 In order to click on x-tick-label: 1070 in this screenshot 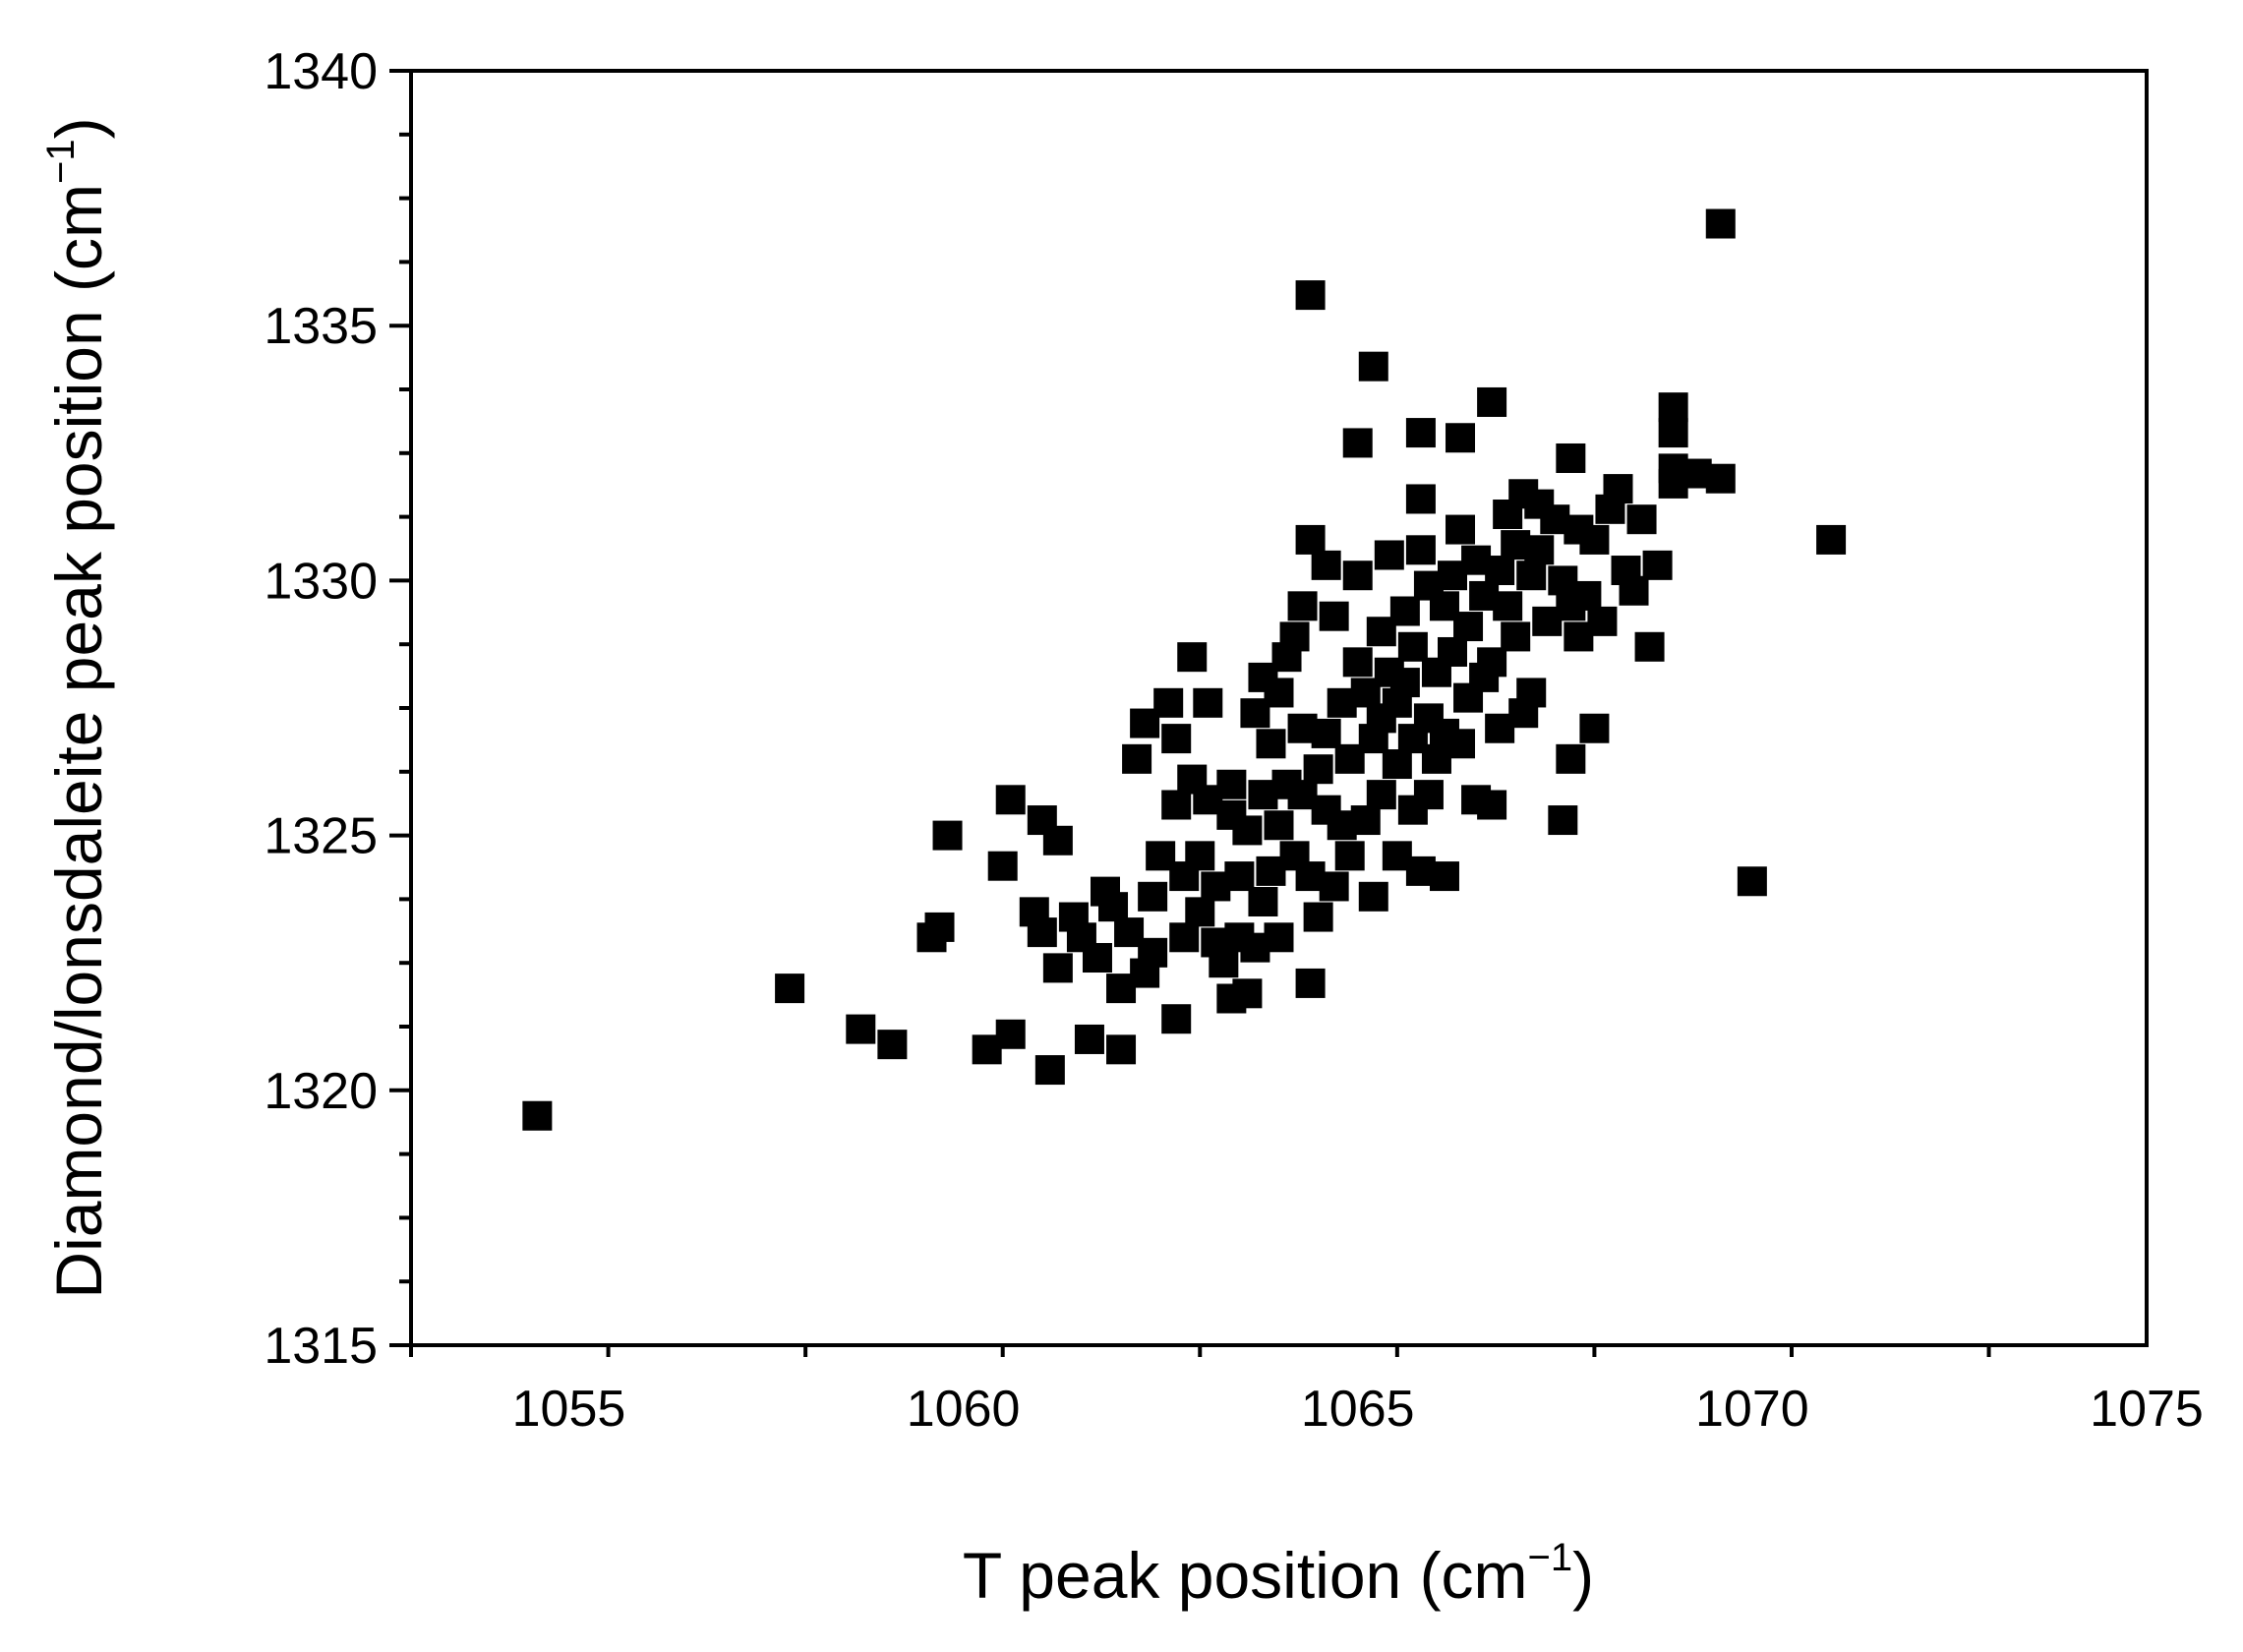, I will do `click(1752, 1409)`.